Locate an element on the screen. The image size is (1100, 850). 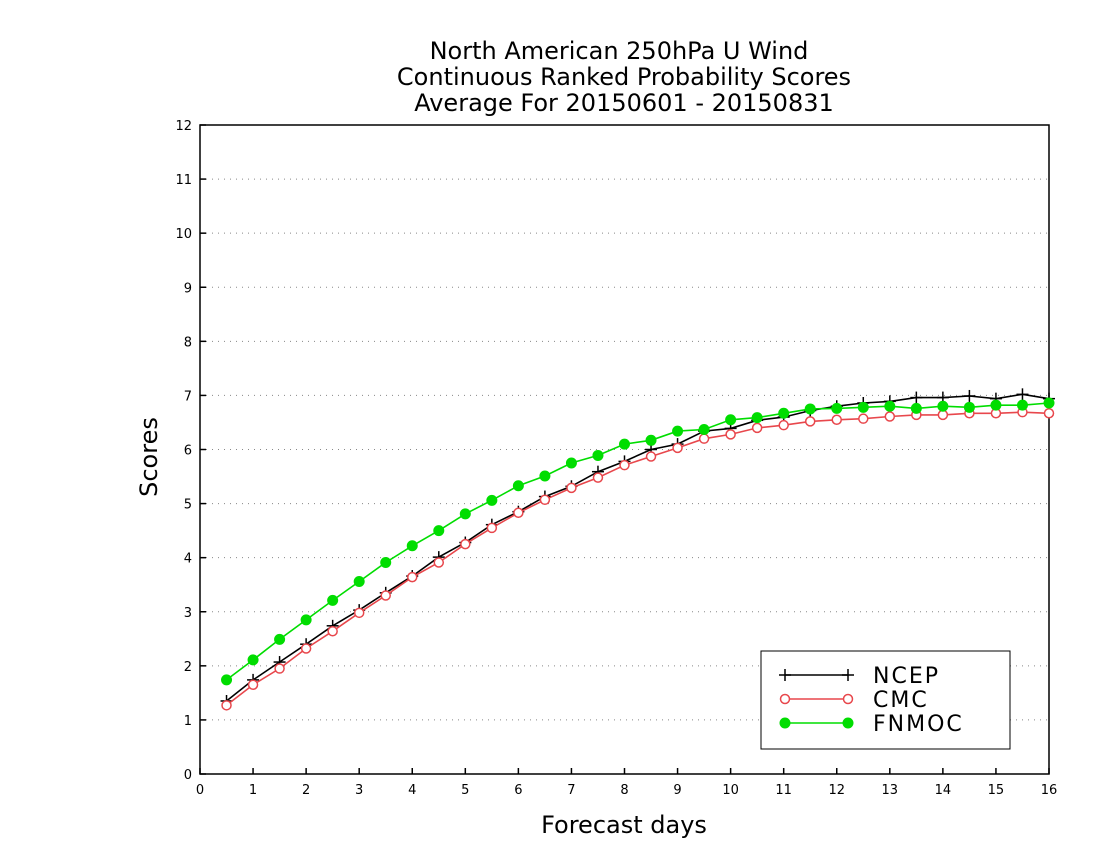
y-tick-label: 5 is located at coordinates (188, 505).